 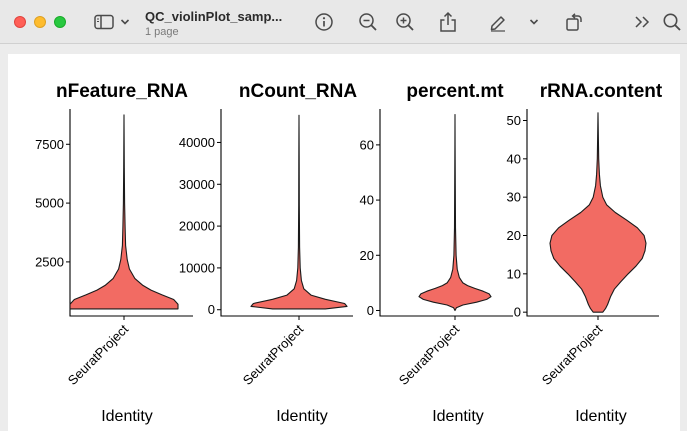 I want to click on panel-title: nFeature_RNA, so click(x=122, y=91).